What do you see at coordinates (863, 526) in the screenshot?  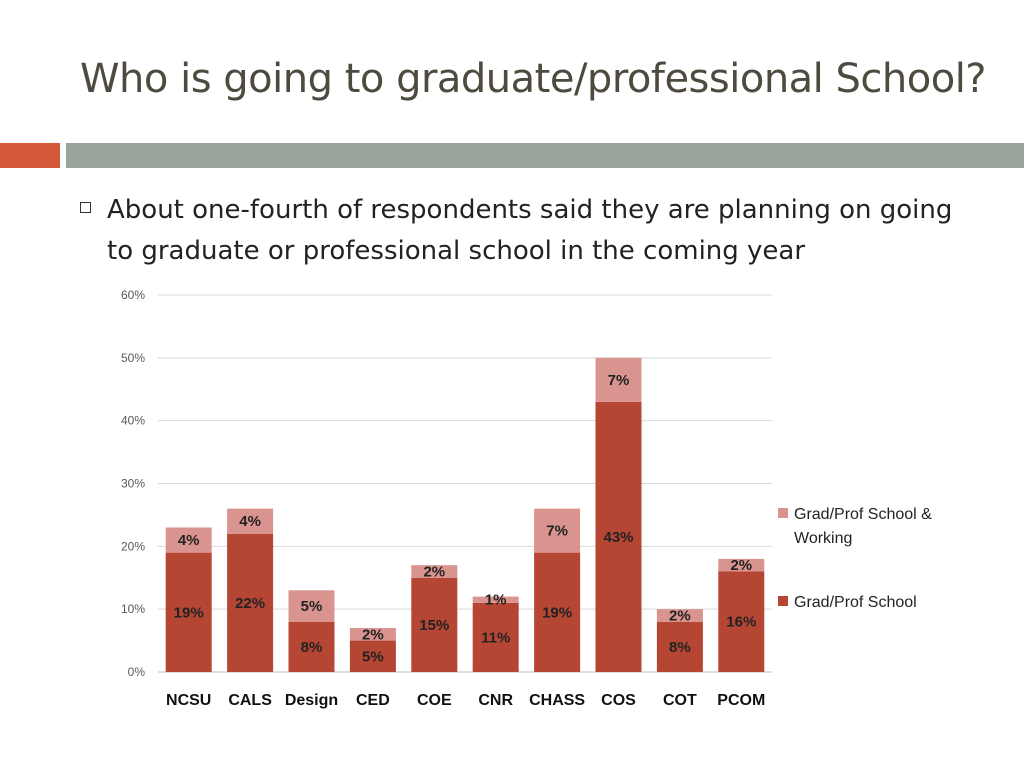 I see `legend-label-grad-prof-working: Grad/Prof School & Working` at bounding box center [863, 526].